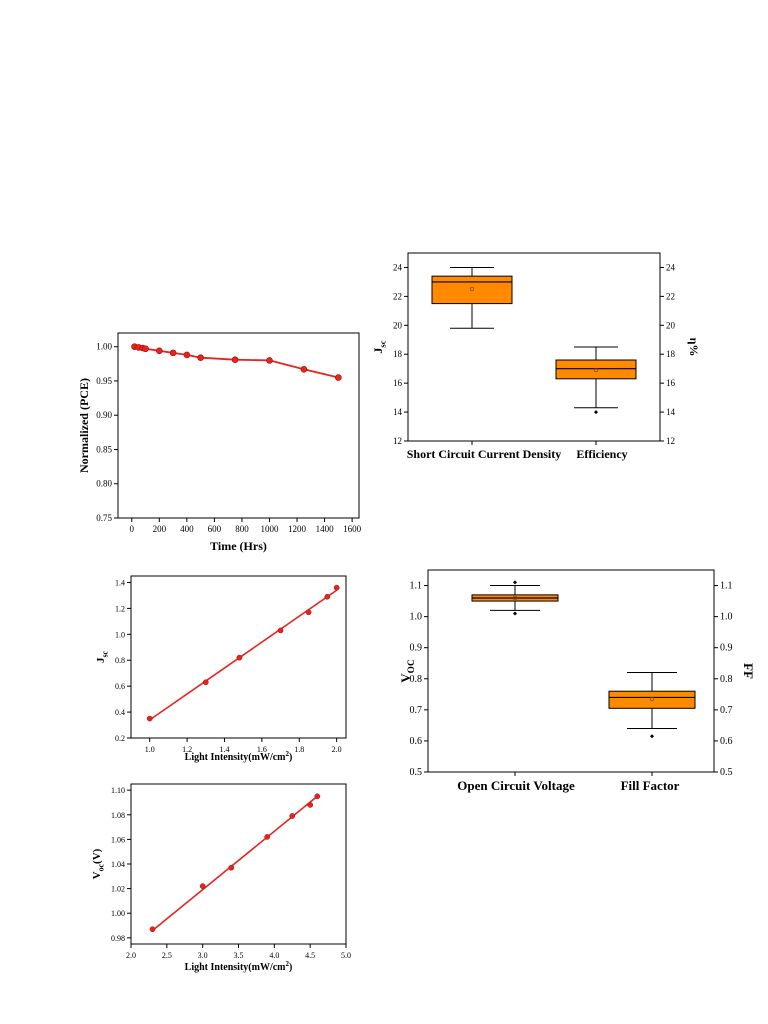 The width and height of the screenshot is (768, 1024). I want to click on jsc-fit-line, so click(243, 655).